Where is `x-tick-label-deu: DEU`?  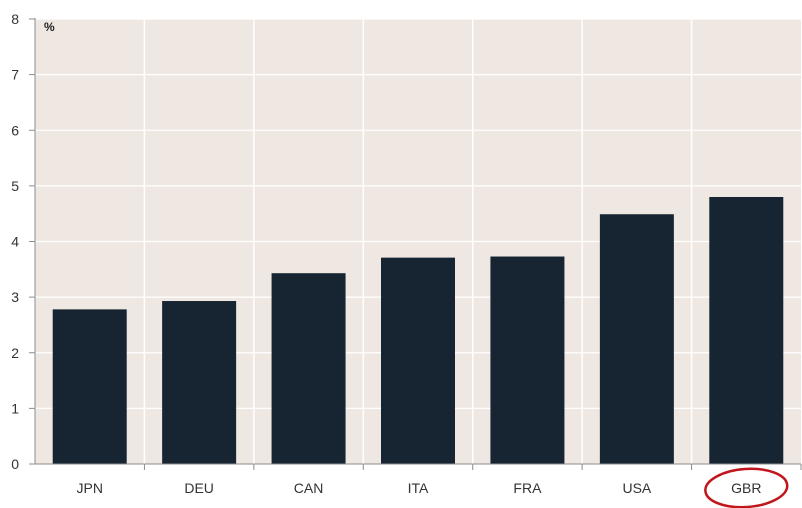
x-tick-label-deu: DEU is located at coordinates (199, 488).